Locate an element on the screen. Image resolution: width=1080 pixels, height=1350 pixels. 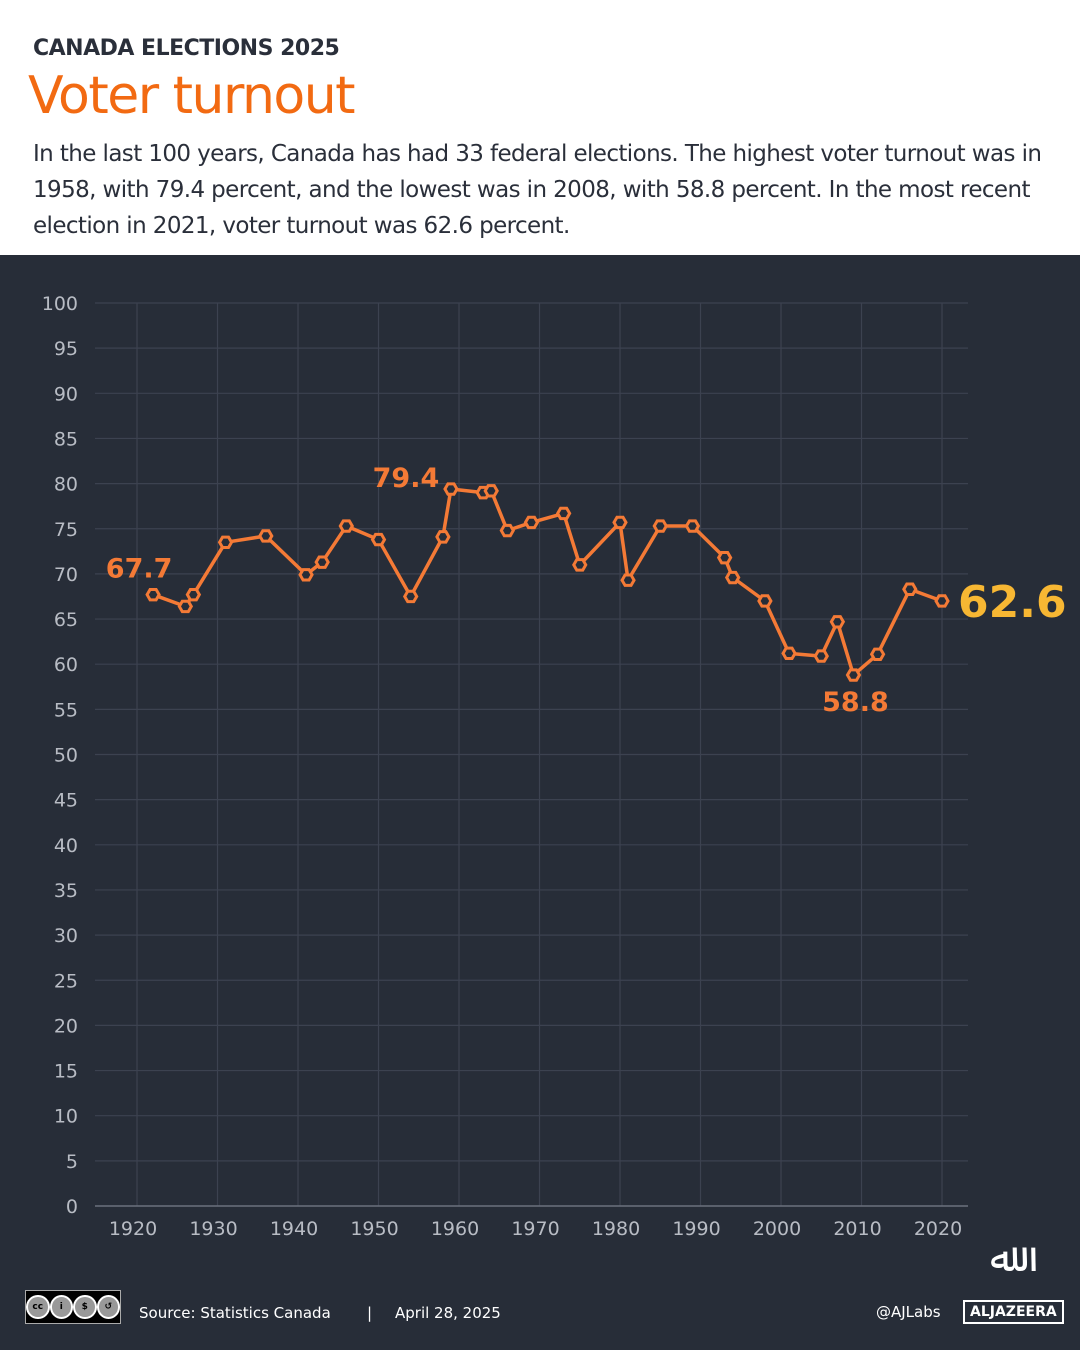
y-tick-label: 100 is located at coordinates (60, 304).